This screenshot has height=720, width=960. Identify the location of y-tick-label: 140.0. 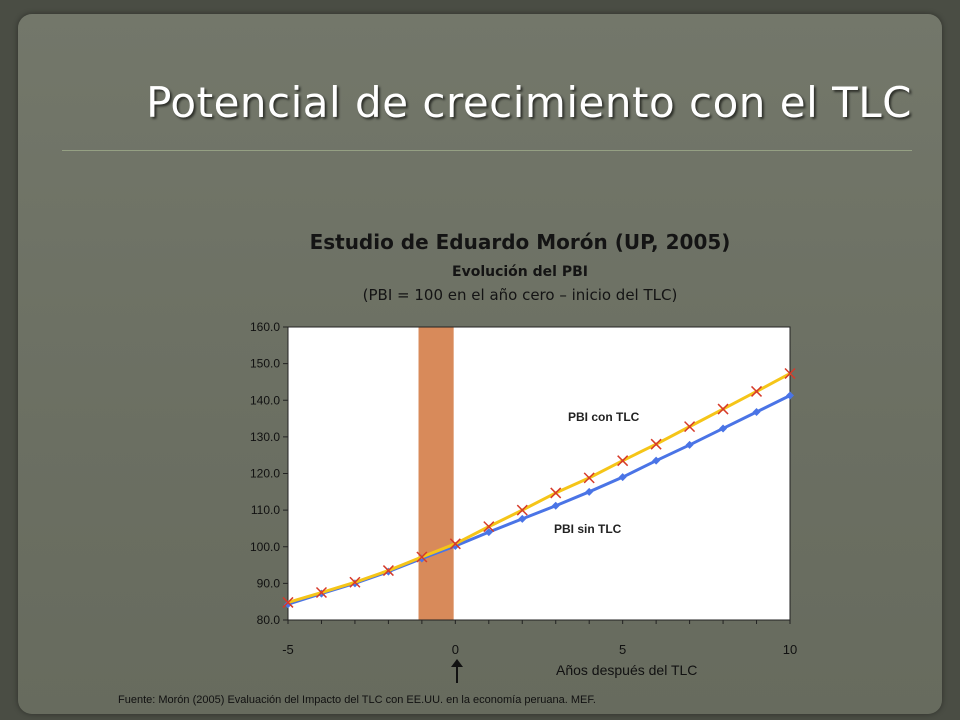
(265, 400).